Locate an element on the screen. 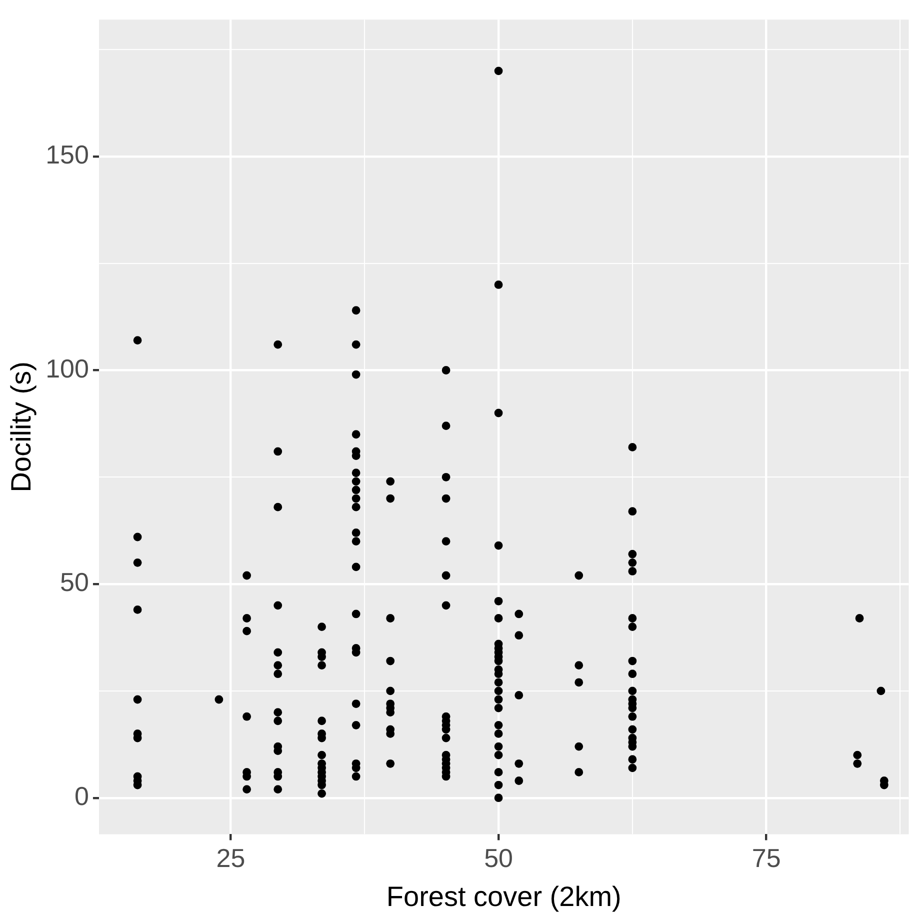 Image resolution: width=913 pixels, height=921 pixels. y-tick-label: 100 is located at coordinates (67, 368).